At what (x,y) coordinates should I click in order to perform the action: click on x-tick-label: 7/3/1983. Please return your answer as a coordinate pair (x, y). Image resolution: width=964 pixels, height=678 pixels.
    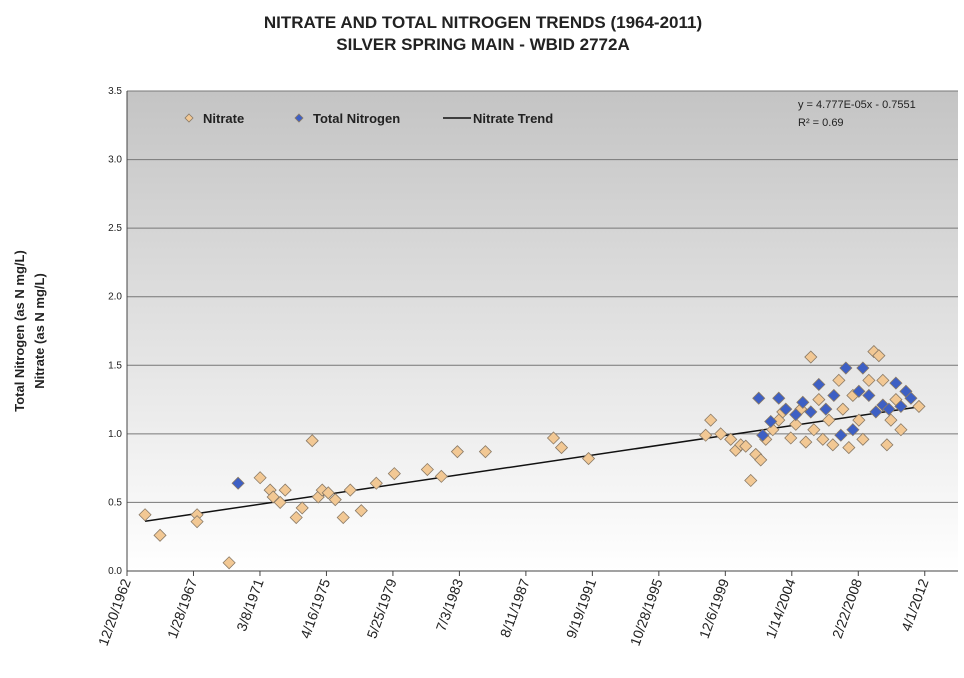
    Looking at the image, I should click on (450, 604).